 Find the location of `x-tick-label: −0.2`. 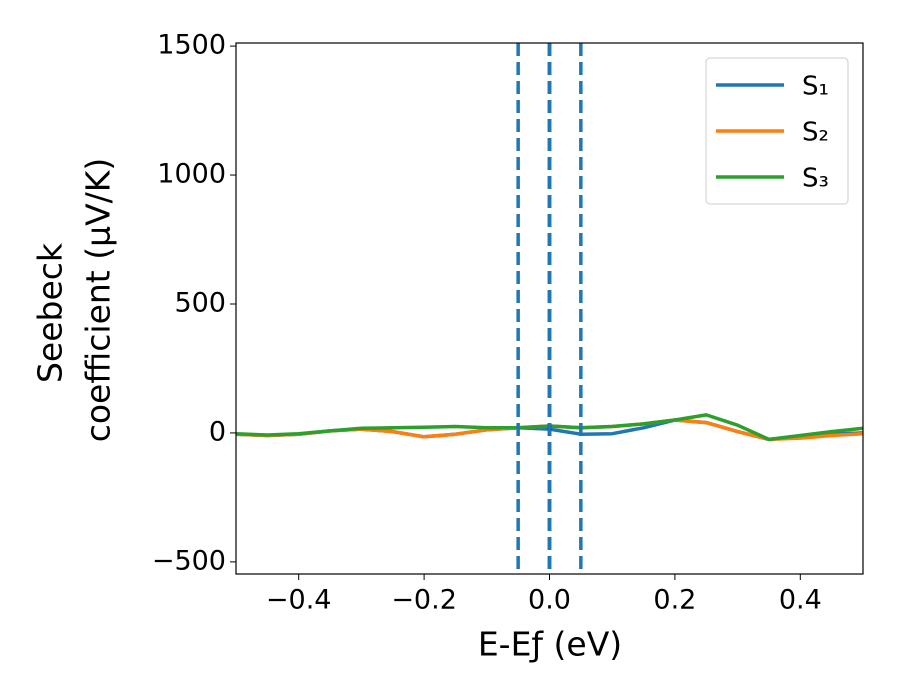

x-tick-label: −0.2 is located at coordinates (424, 600).